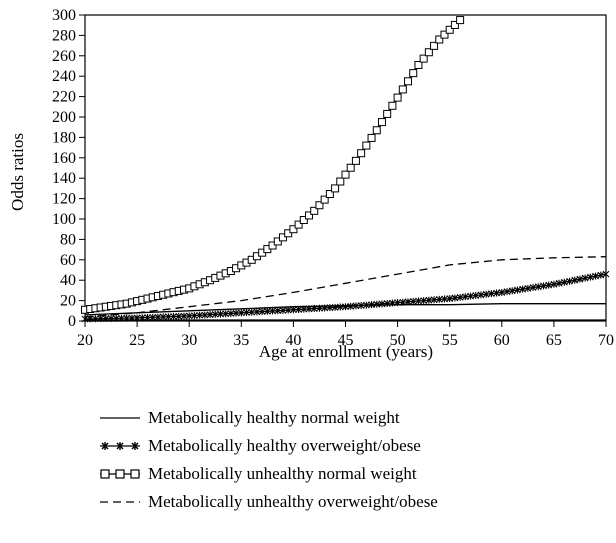 The height and width of the screenshot is (543, 616). Describe the element at coordinates (282, 473) in the screenshot. I see `legend-label: Metabolically unhealthy normal weight` at that location.